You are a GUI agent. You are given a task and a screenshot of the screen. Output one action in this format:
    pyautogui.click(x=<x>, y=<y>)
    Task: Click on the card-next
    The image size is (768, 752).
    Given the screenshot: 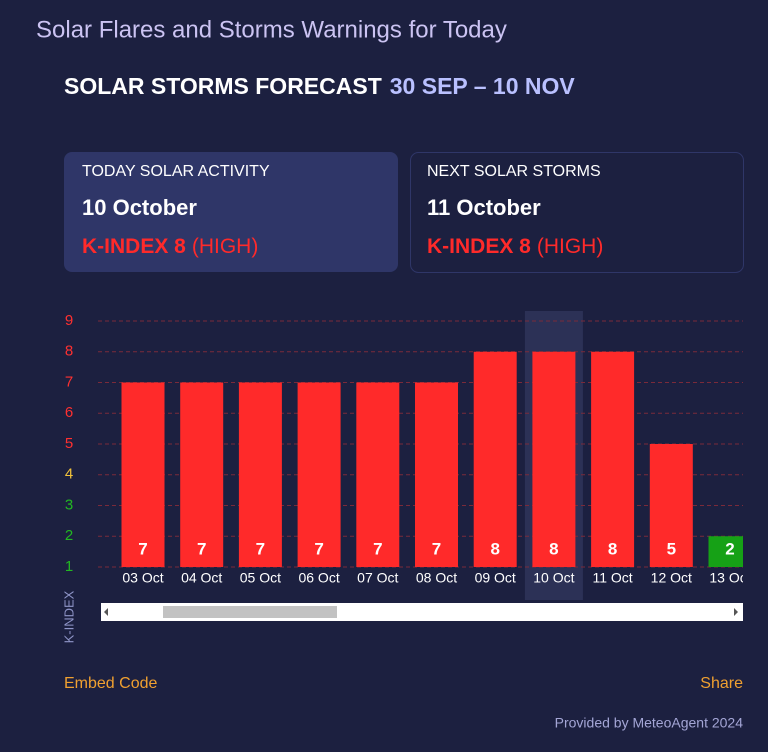 What is the action you would take?
    pyautogui.click(x=577, y=212)
    